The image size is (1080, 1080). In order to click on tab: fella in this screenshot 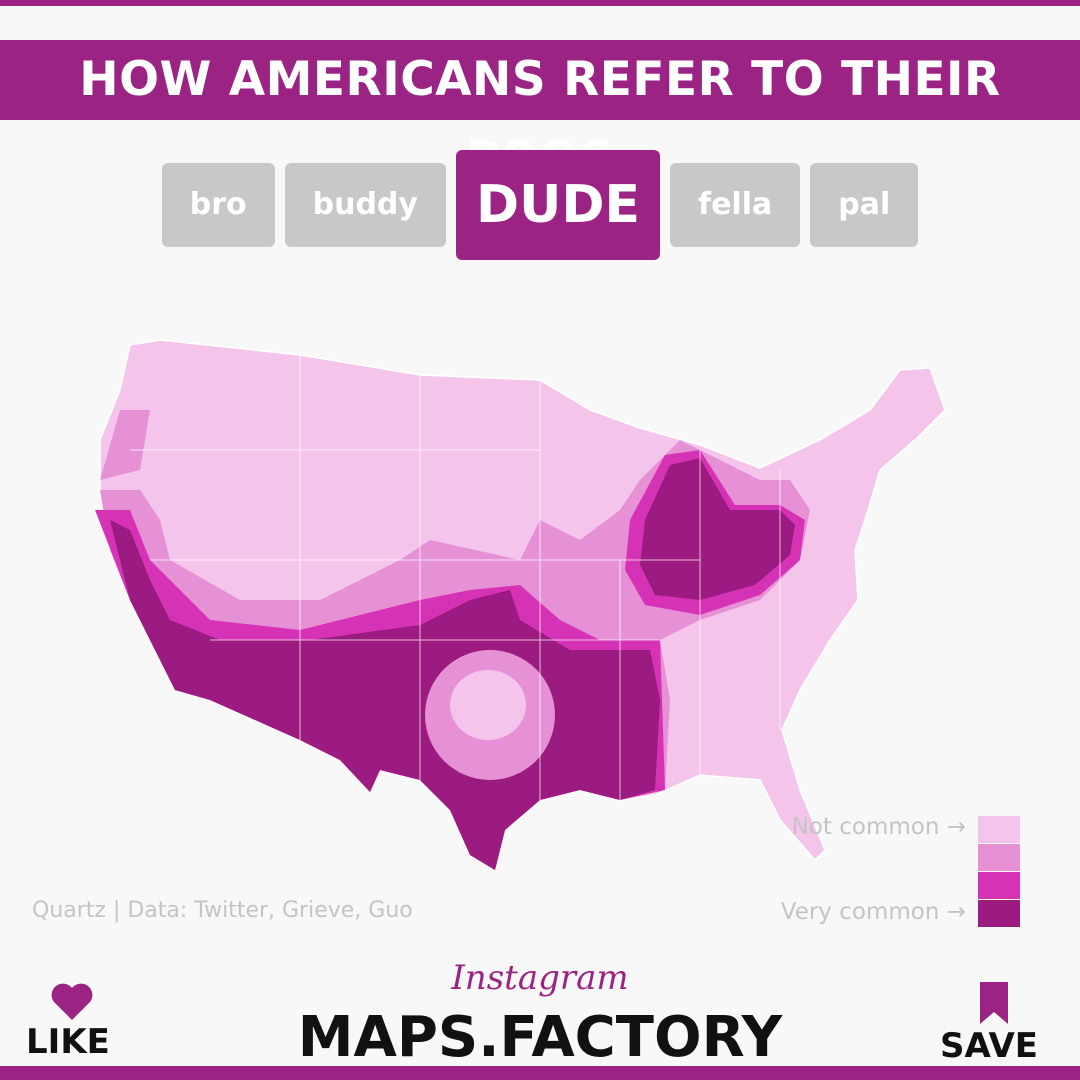, I will do `click(735, 205)`.